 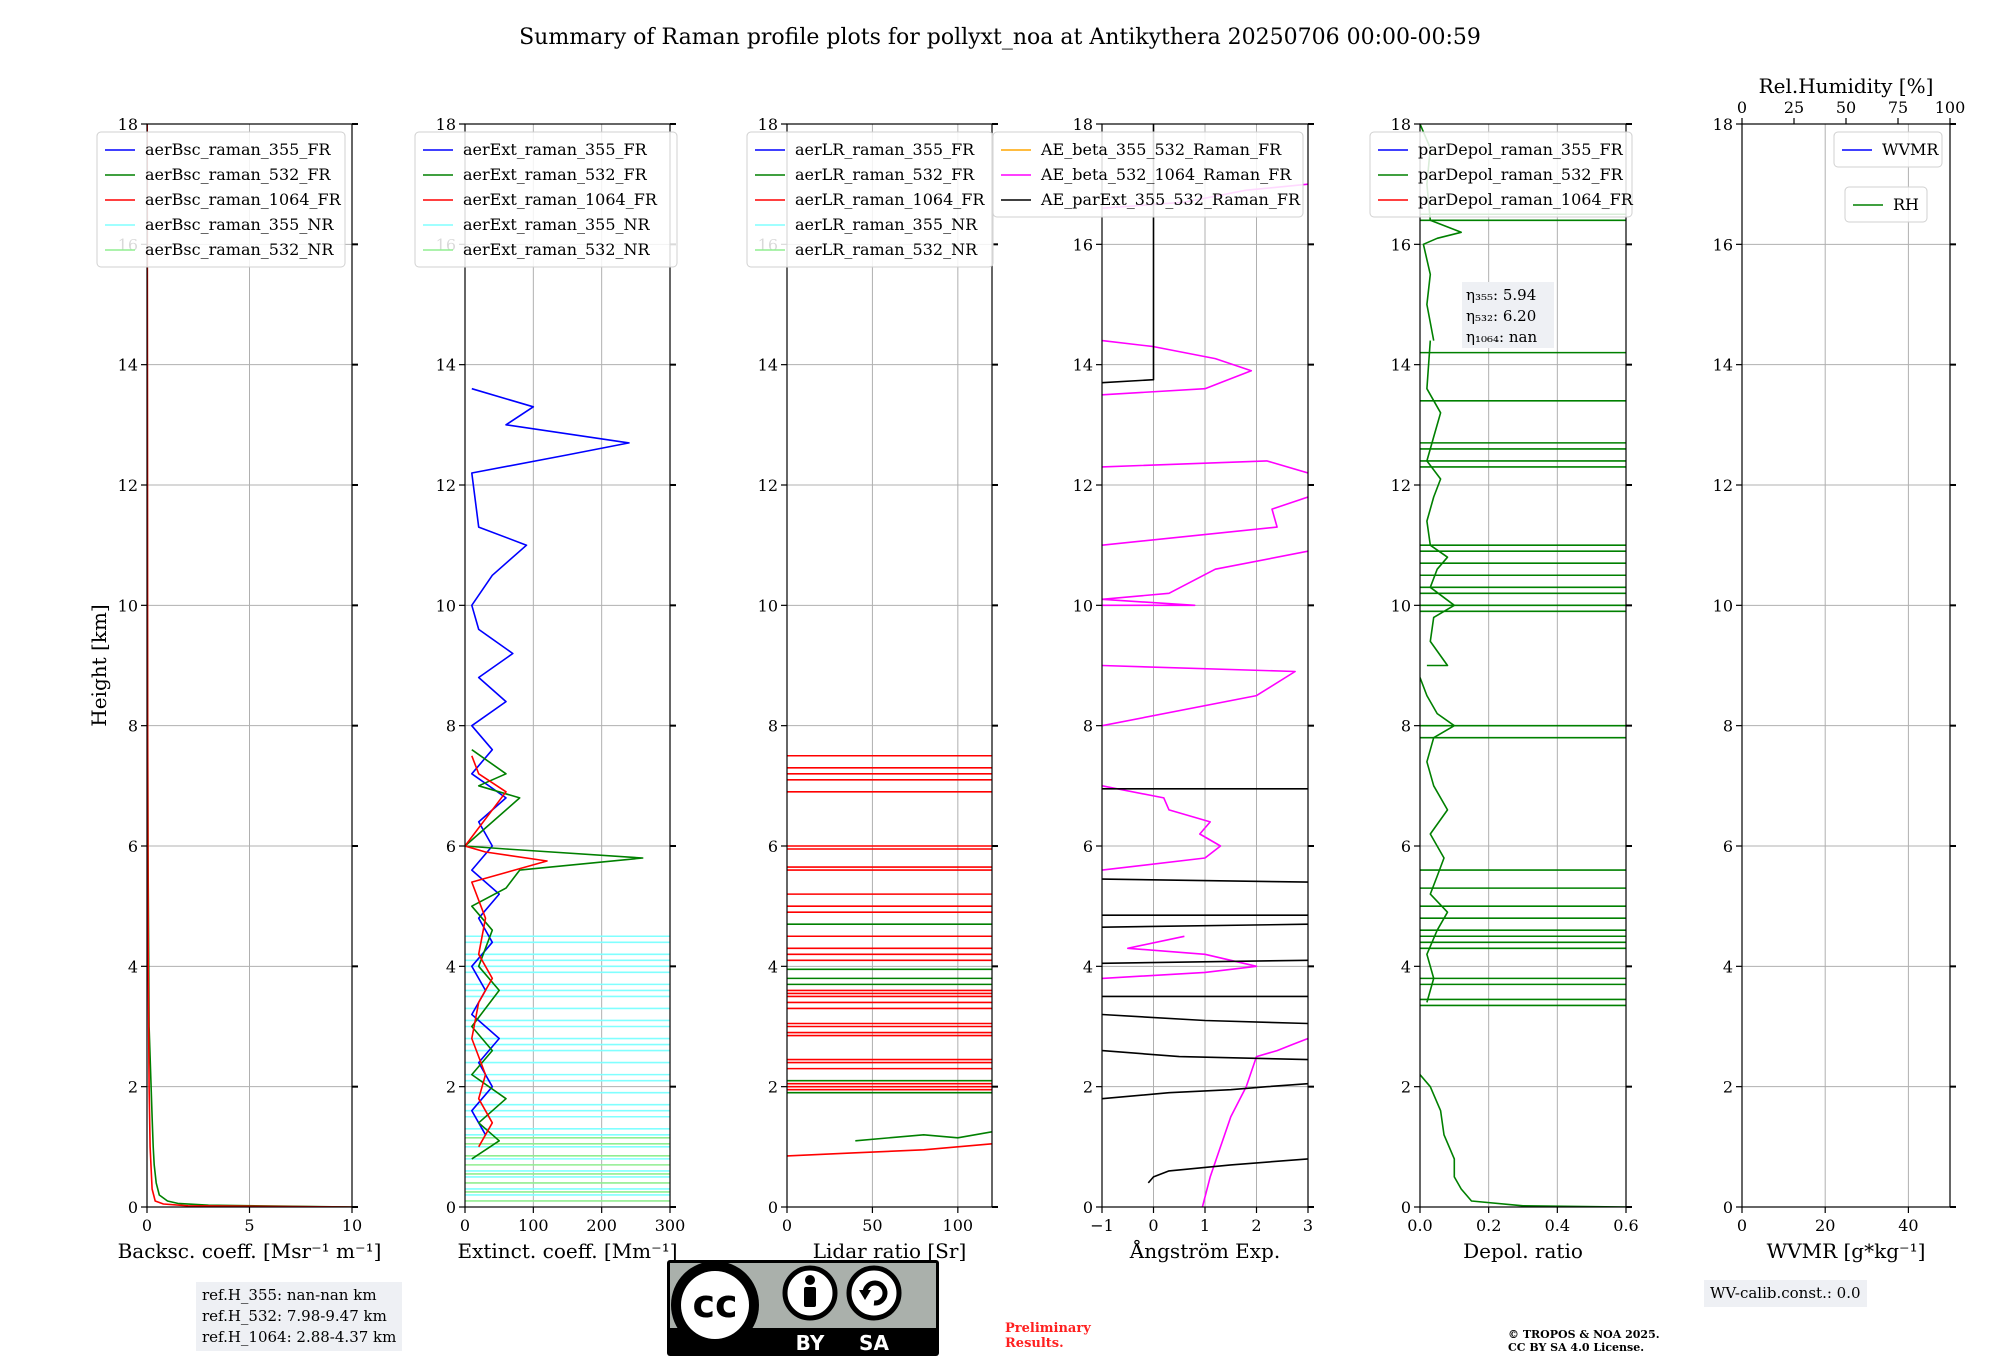 What do you see at coordinates (803, 1308) in the screenshot?
I see `cc-license-logo: cc BY SA` at bounding box center [803, 1308].